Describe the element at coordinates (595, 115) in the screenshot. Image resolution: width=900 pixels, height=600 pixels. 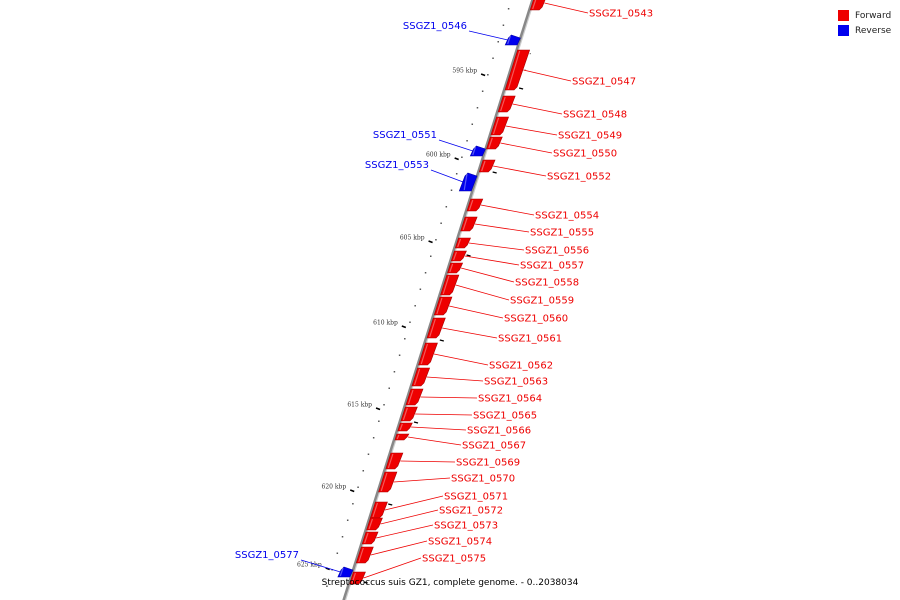
I see `gene-label: SSGZ1_0548` at that location.